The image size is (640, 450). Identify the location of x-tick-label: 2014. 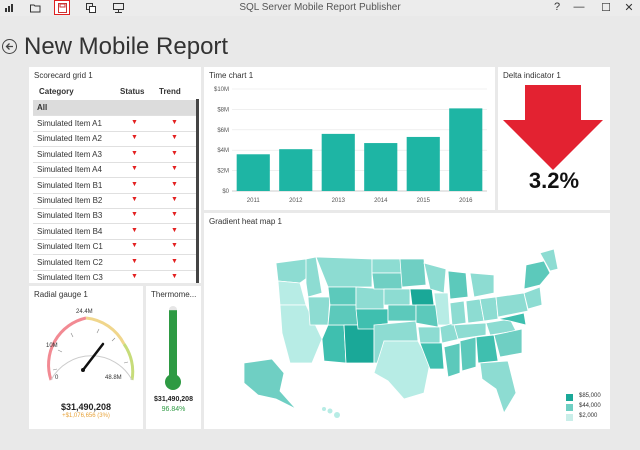
(381, 201).